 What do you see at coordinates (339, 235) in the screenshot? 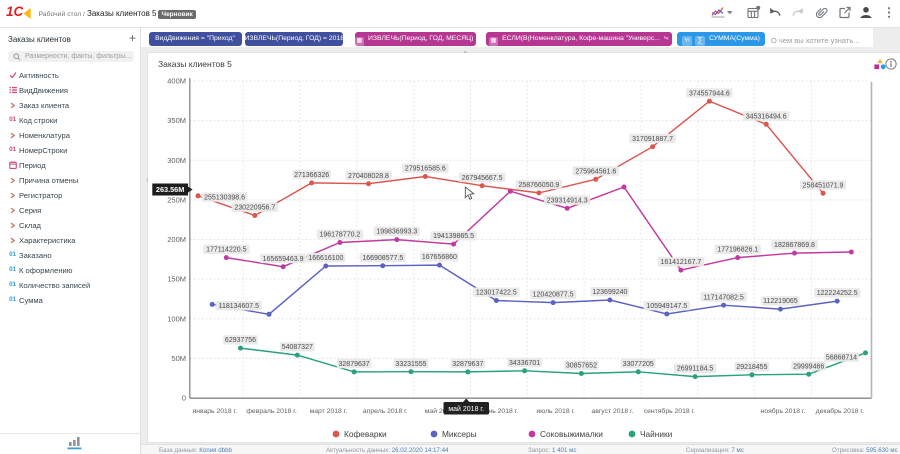
I see `svg-text: 196178770.2` at bounding box center [339, 235].